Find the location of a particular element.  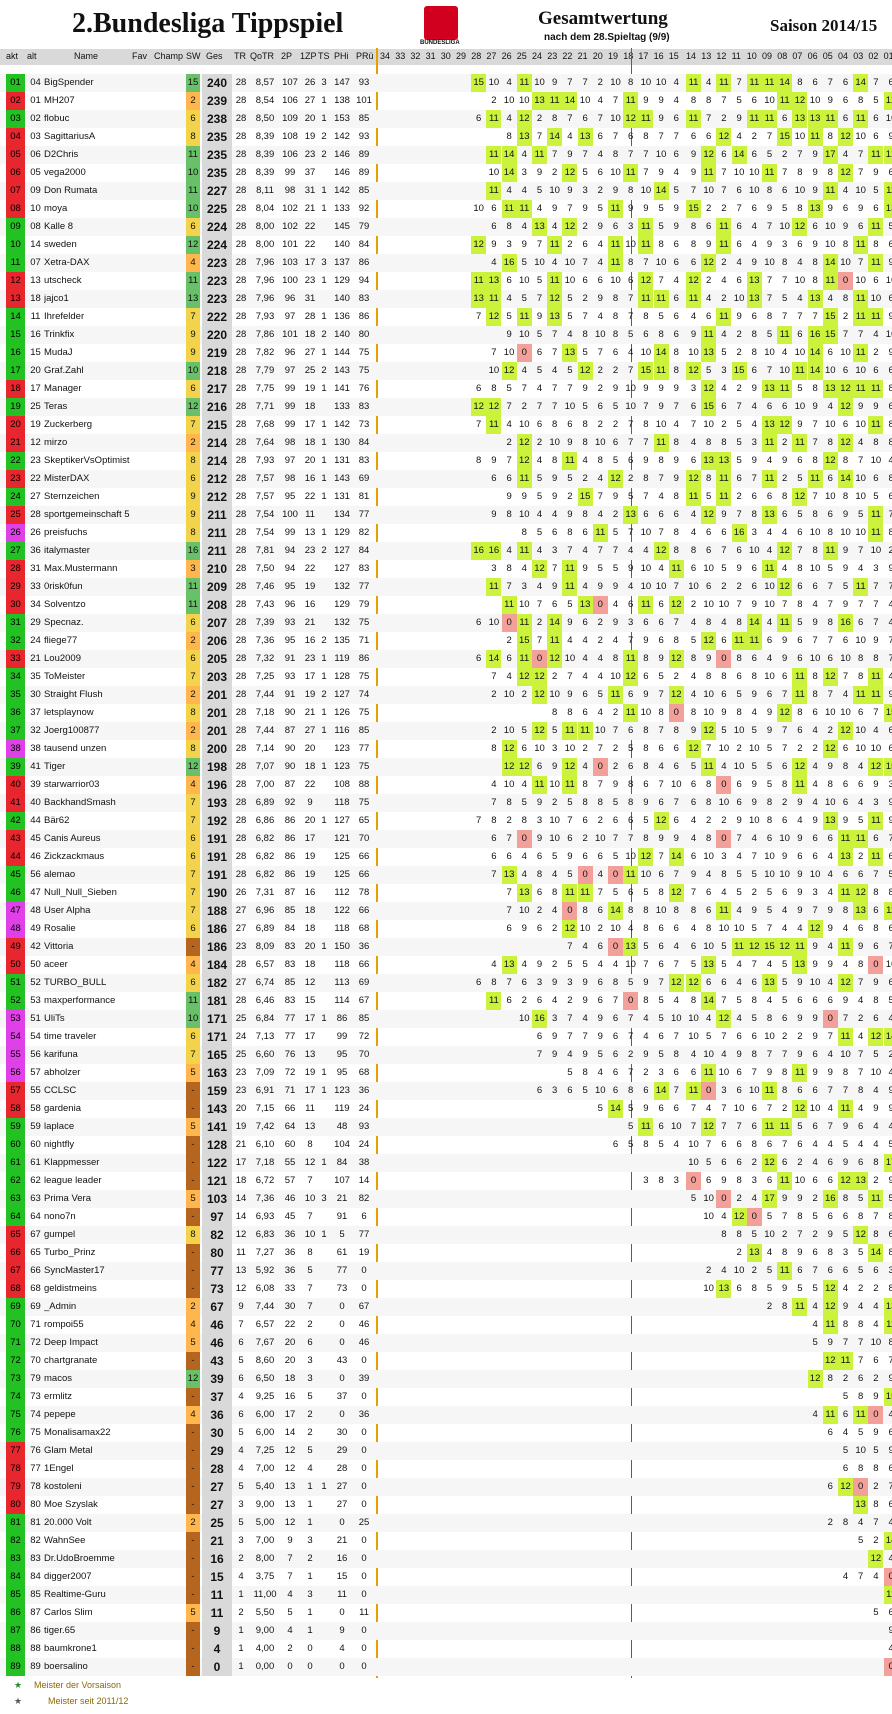

cell-pru: 72 is located at coordinates (364, 1036).